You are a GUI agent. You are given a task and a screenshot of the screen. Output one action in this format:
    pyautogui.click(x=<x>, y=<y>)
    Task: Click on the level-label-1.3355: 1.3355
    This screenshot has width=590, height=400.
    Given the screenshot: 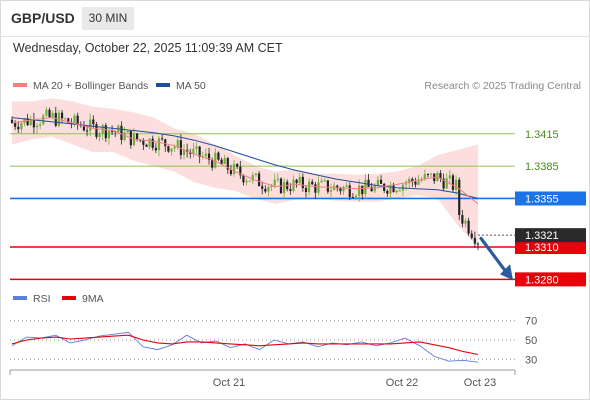 What is the action you would take?
    pyautogui.click(x=542, y=199)
    